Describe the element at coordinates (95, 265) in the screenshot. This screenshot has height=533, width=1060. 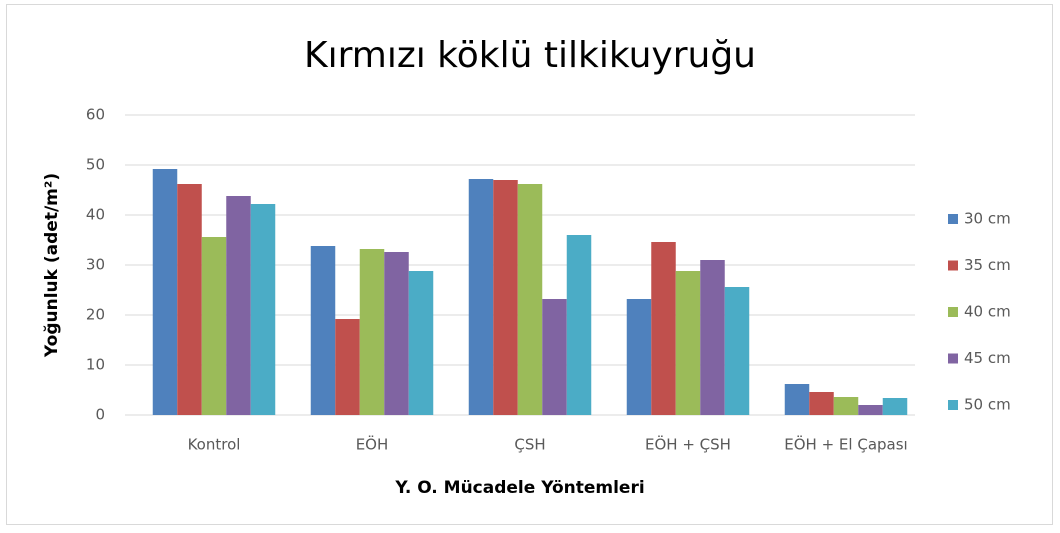
I see `y-tick-label: 30` at that location.